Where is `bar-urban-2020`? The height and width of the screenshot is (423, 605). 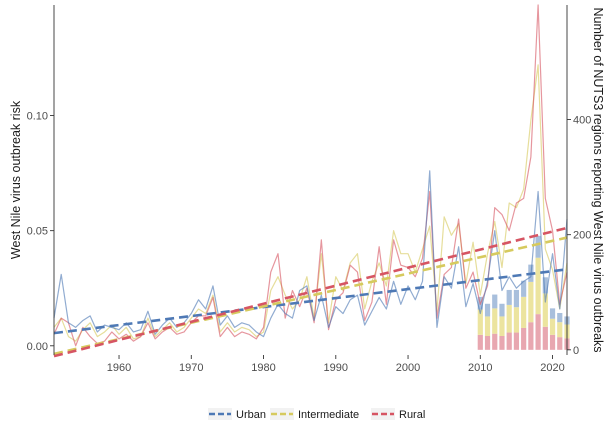
bar-urban-2020 is located at coordinates (552, 313).